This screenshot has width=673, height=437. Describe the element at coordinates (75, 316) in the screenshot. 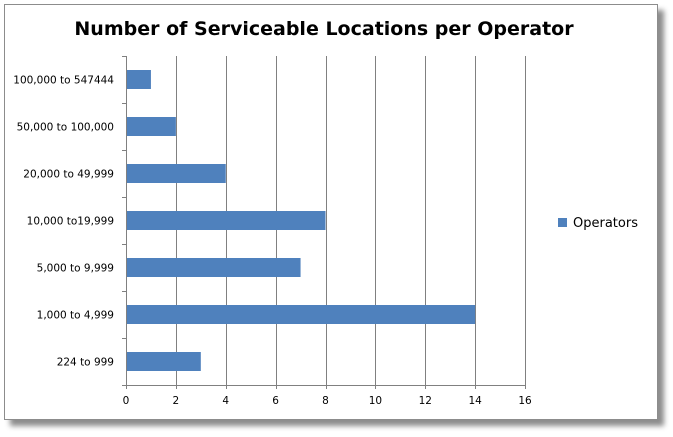

I see `category-label: 1,000 to 4,999` at that location.